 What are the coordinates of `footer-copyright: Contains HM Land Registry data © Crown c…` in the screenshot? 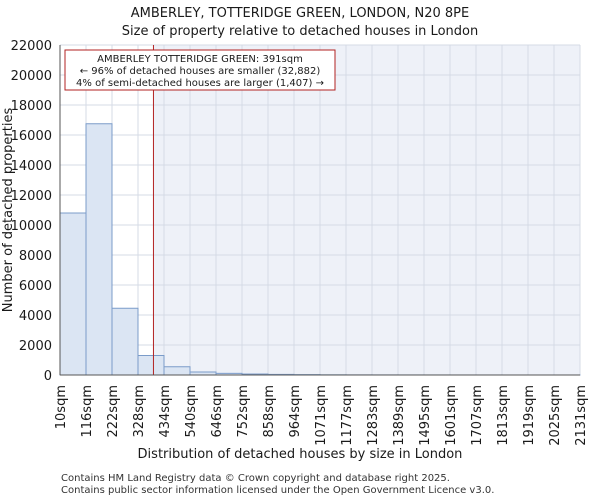 It's located at (255, 478).